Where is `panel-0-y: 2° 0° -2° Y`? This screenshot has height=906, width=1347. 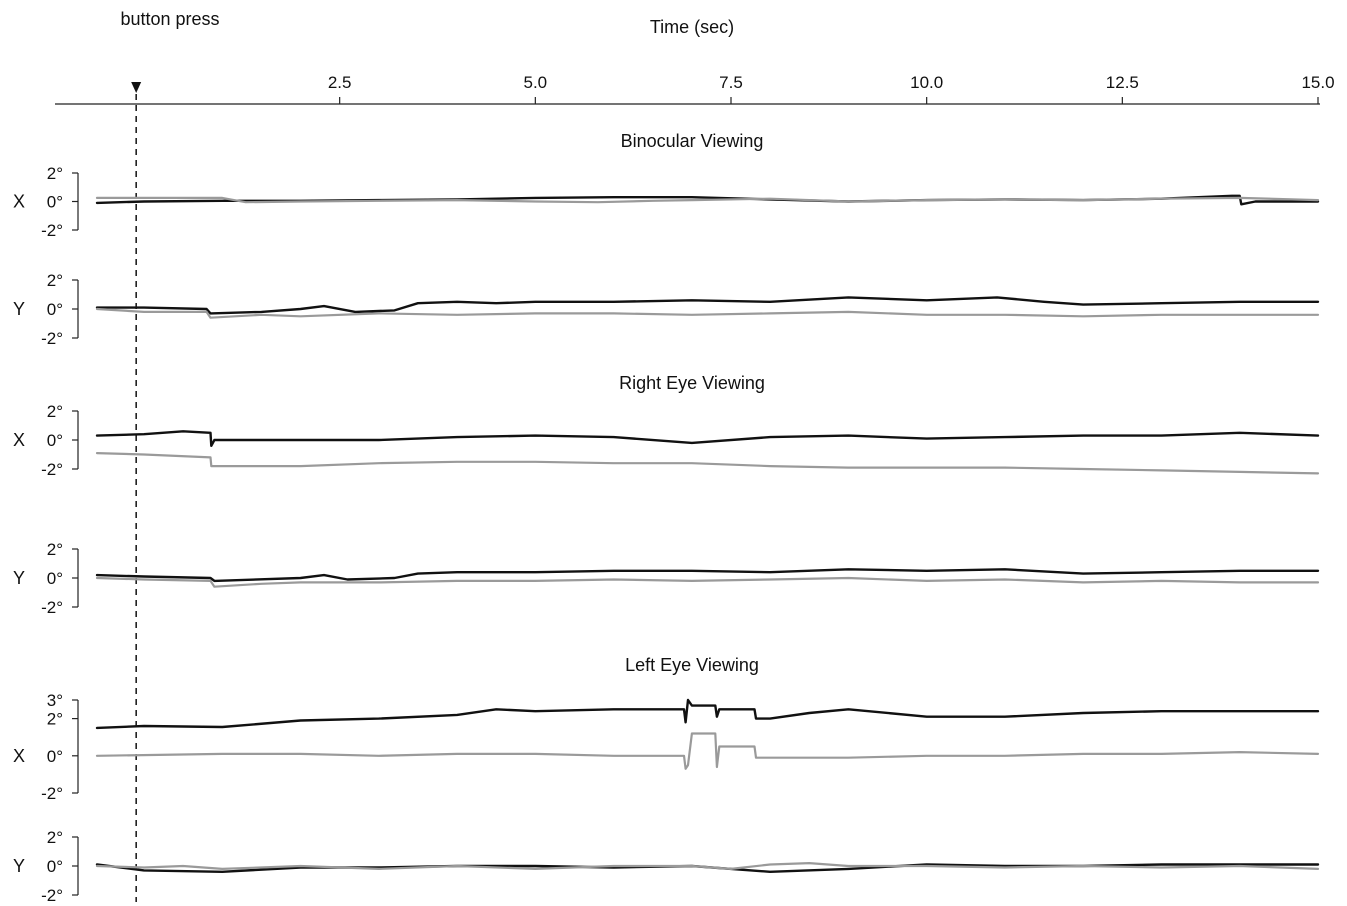
panel-0-y: 2° 0° -2° Y is located at coordinates (666, 309).